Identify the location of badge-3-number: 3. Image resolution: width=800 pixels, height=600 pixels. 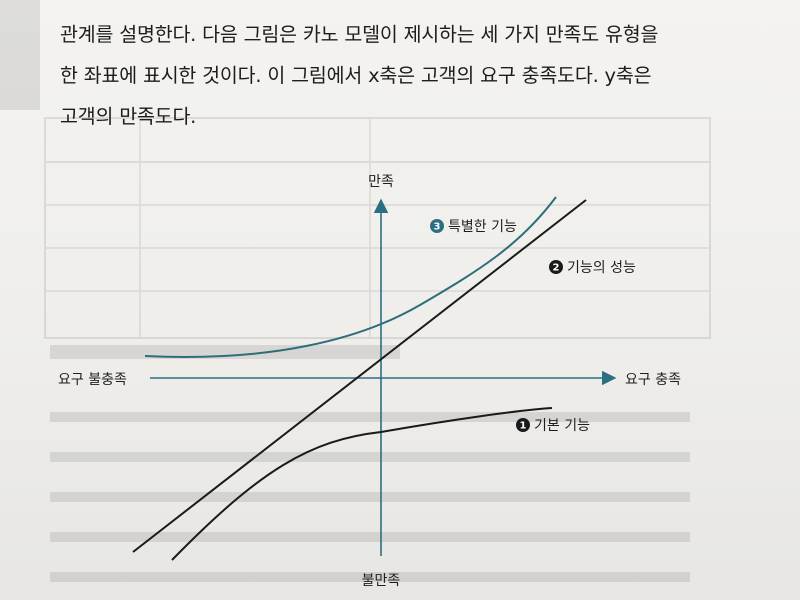
(437, 227).